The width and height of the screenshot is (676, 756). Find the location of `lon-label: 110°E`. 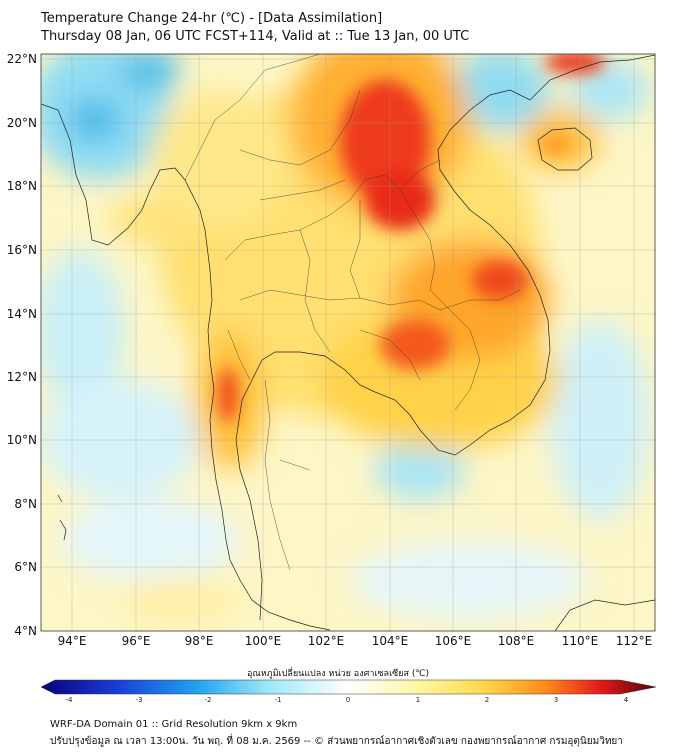

lon-label: 110°E is located at coordinates (580, 641).